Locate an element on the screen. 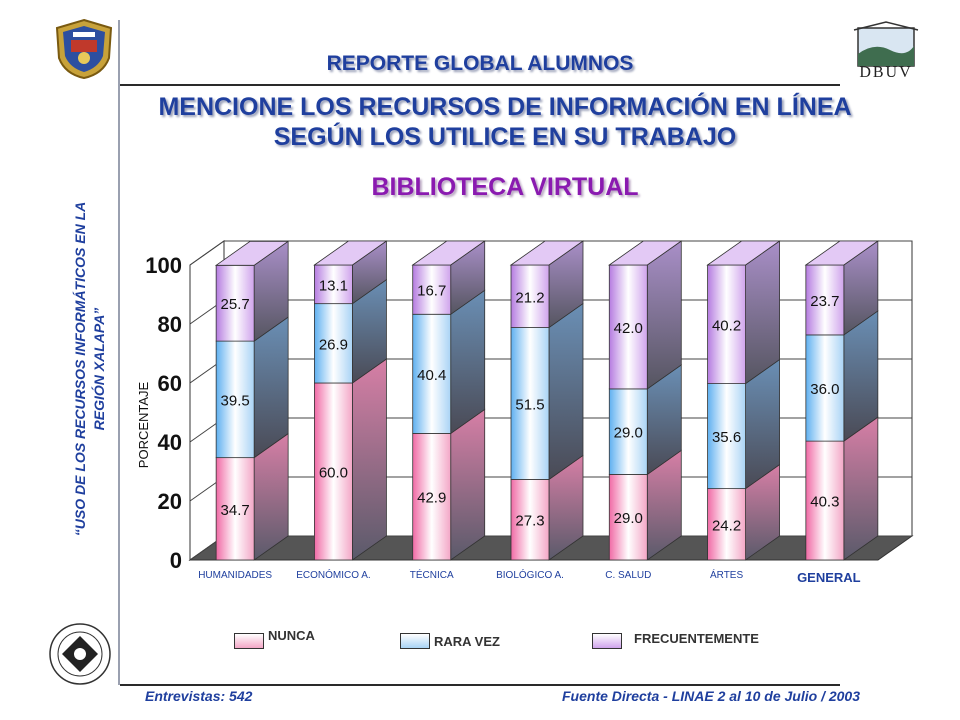 This screenshot has height=720, width=960. data-label: 21.2 is located at coordinates (529, 297).